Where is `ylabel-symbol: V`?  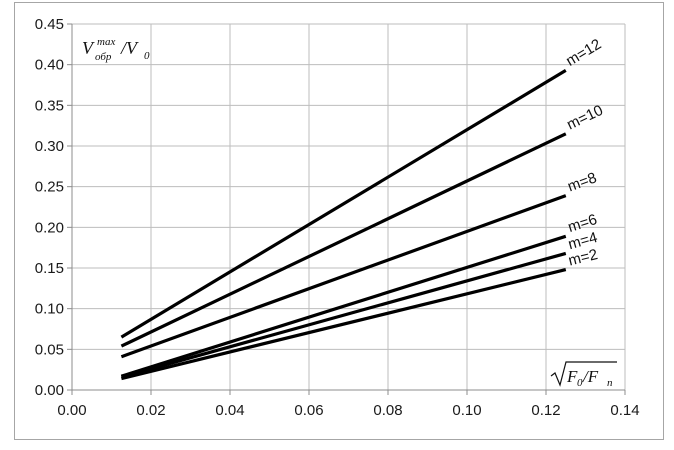
ylabel-symbol: V is located at coordinates (88, 48).